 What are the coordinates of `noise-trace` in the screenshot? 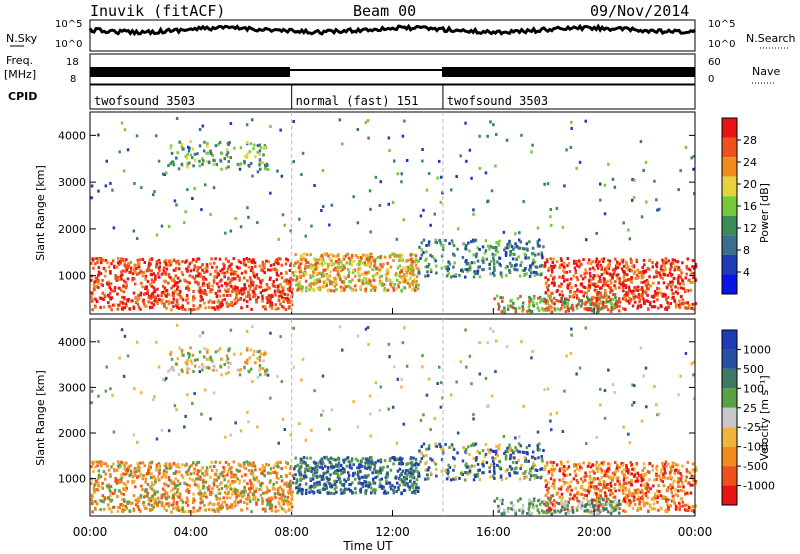 It's located at (392, 30).